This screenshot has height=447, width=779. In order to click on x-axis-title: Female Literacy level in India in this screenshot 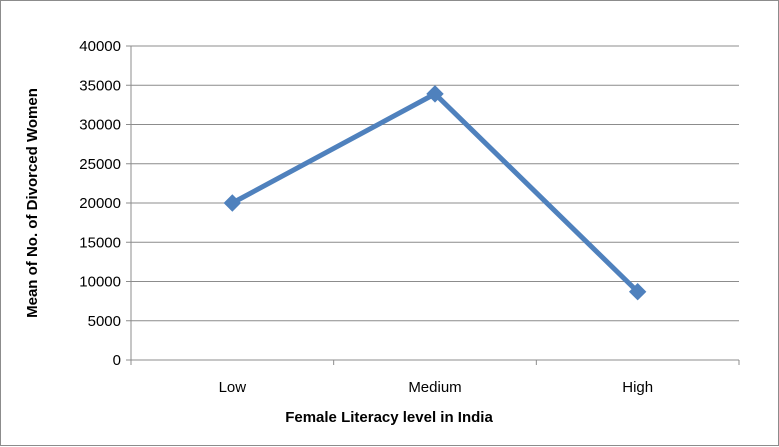, I will do `click(389, 417)`.